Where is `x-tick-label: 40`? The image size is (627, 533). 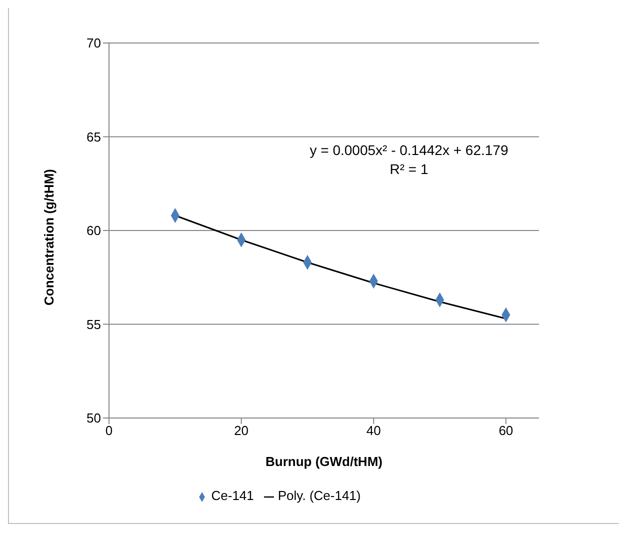
x-tick-label: 40 is located at coordinates (373, 430).